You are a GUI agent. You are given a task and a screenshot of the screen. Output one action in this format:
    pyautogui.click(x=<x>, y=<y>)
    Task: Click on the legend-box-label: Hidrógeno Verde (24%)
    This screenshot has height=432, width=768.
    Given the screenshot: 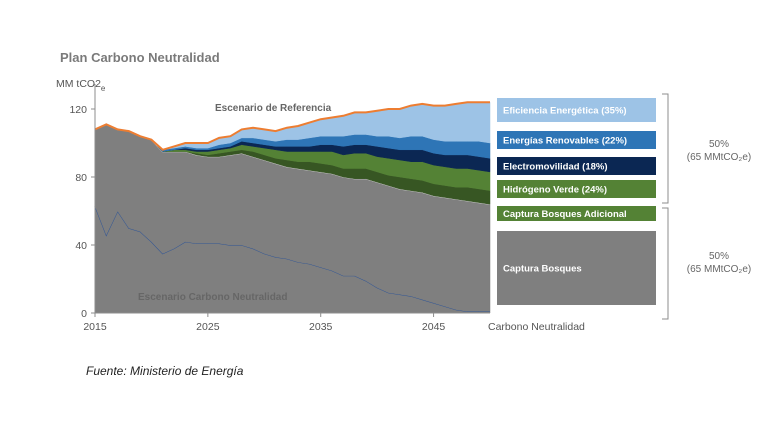 What is the action you would take?
    pyautogui.click(x=555, y=190)
    